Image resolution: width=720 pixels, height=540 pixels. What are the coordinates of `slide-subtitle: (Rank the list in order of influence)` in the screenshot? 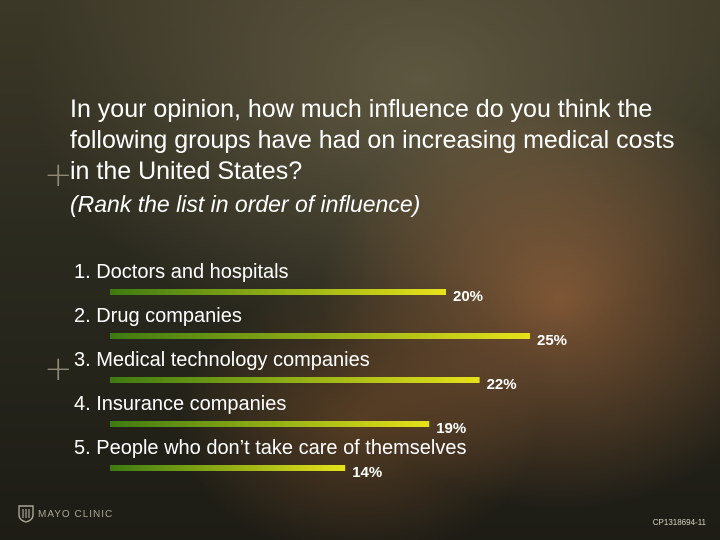 It's located at (245, 204).